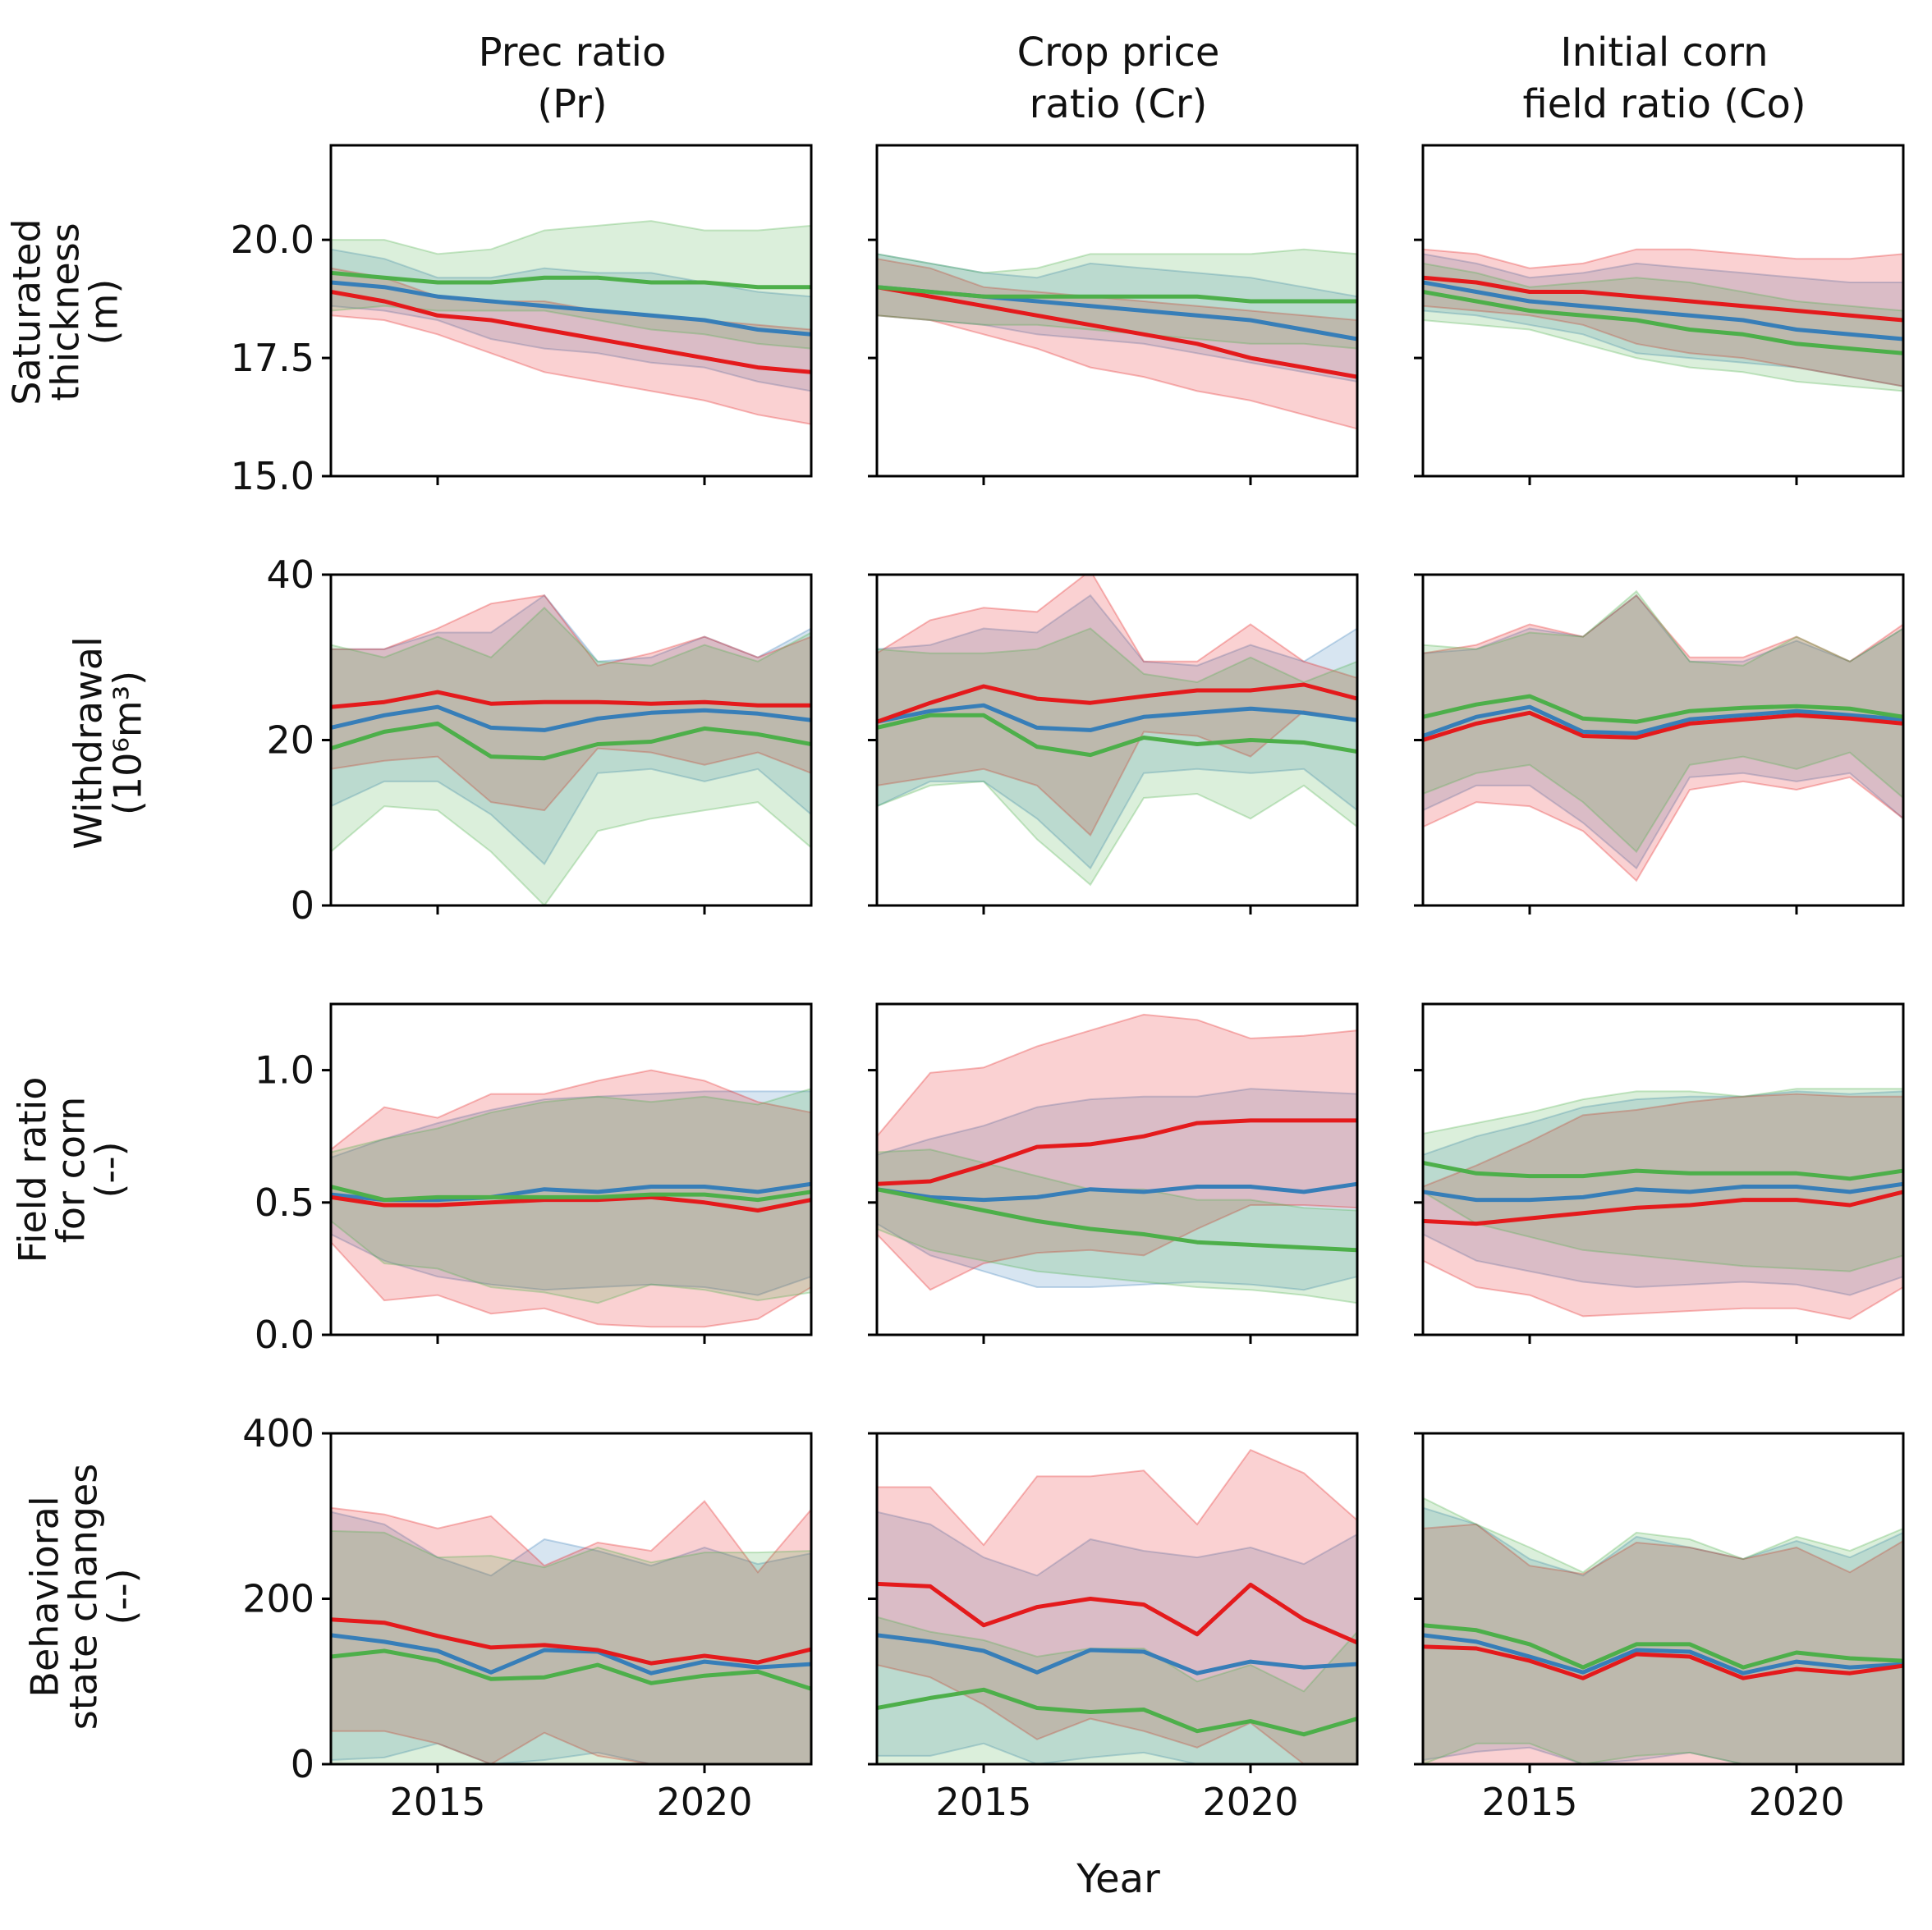 Image resolution: width=1932 pixels, height=1930 pixels. I want to click on panel-r4-c3: 2015 2020, so click(1659, 1628).